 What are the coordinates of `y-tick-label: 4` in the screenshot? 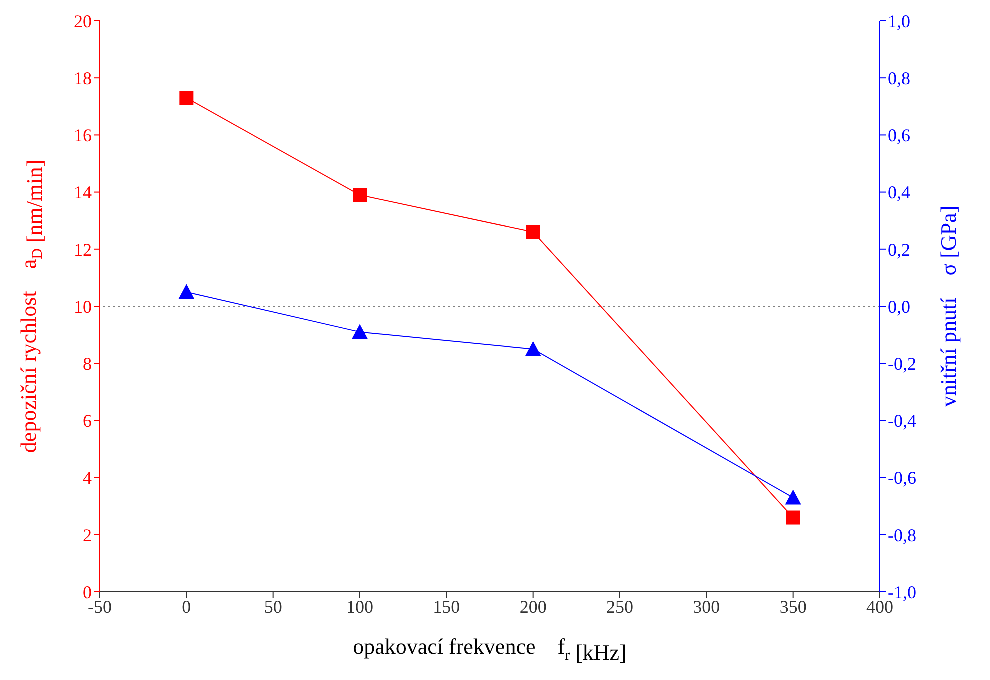 It's located at (87, 478).